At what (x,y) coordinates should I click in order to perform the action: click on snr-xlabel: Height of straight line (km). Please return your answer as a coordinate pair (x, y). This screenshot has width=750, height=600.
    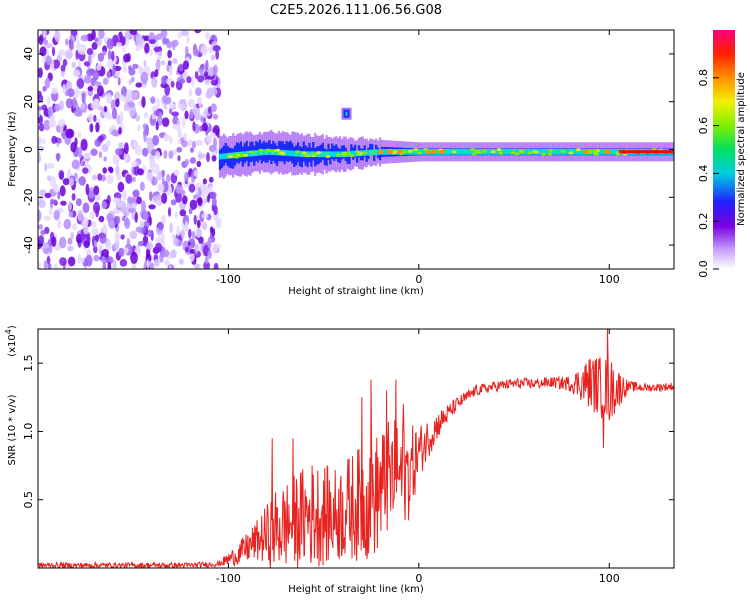
    Looking at the image, I should click on (356, 589).